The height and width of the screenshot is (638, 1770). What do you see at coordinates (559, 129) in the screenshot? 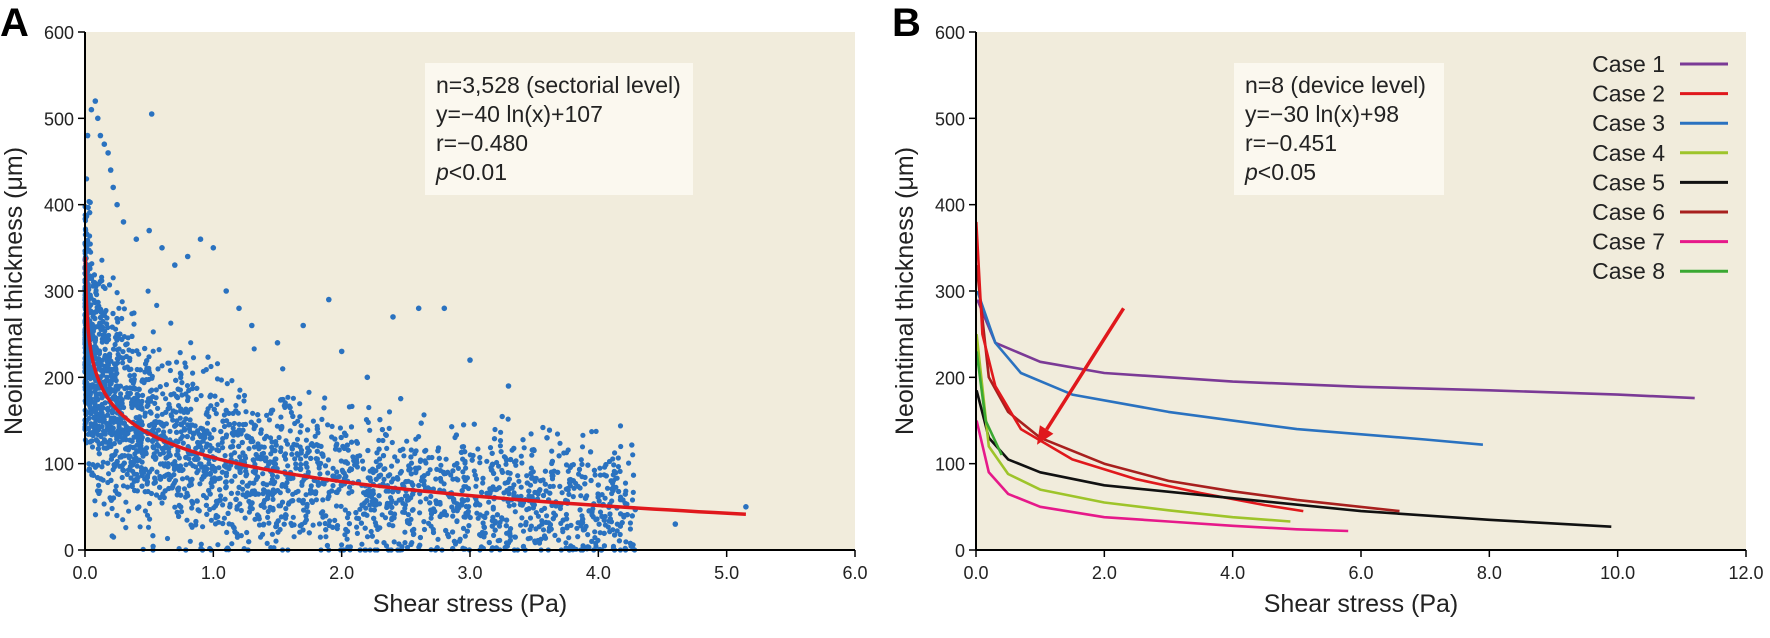
I see `panel-a-stats-box` at bounding box center [559, 129].